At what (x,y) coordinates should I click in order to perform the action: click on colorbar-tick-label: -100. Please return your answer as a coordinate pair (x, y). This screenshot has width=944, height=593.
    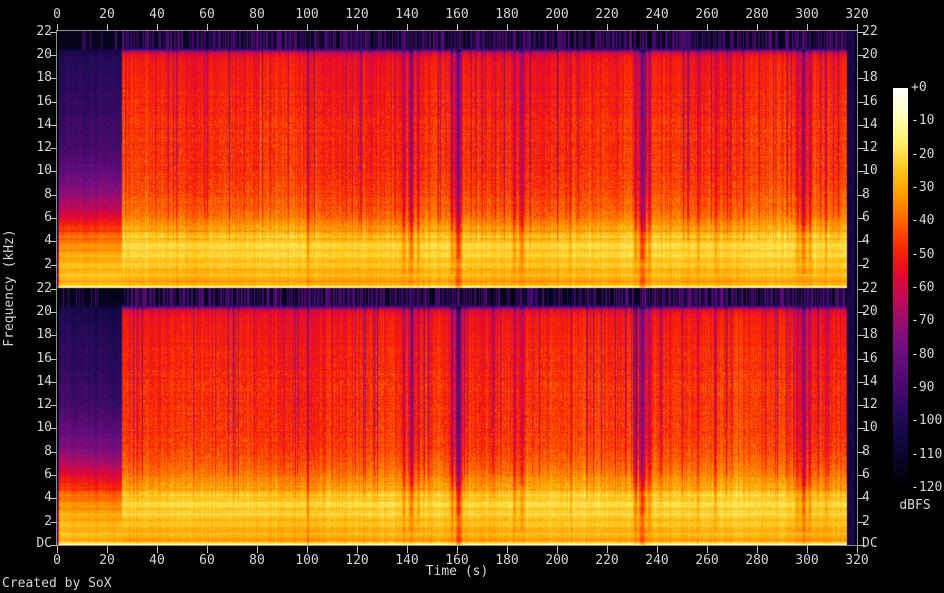
    Looking at the image, I should click on (927, 421).